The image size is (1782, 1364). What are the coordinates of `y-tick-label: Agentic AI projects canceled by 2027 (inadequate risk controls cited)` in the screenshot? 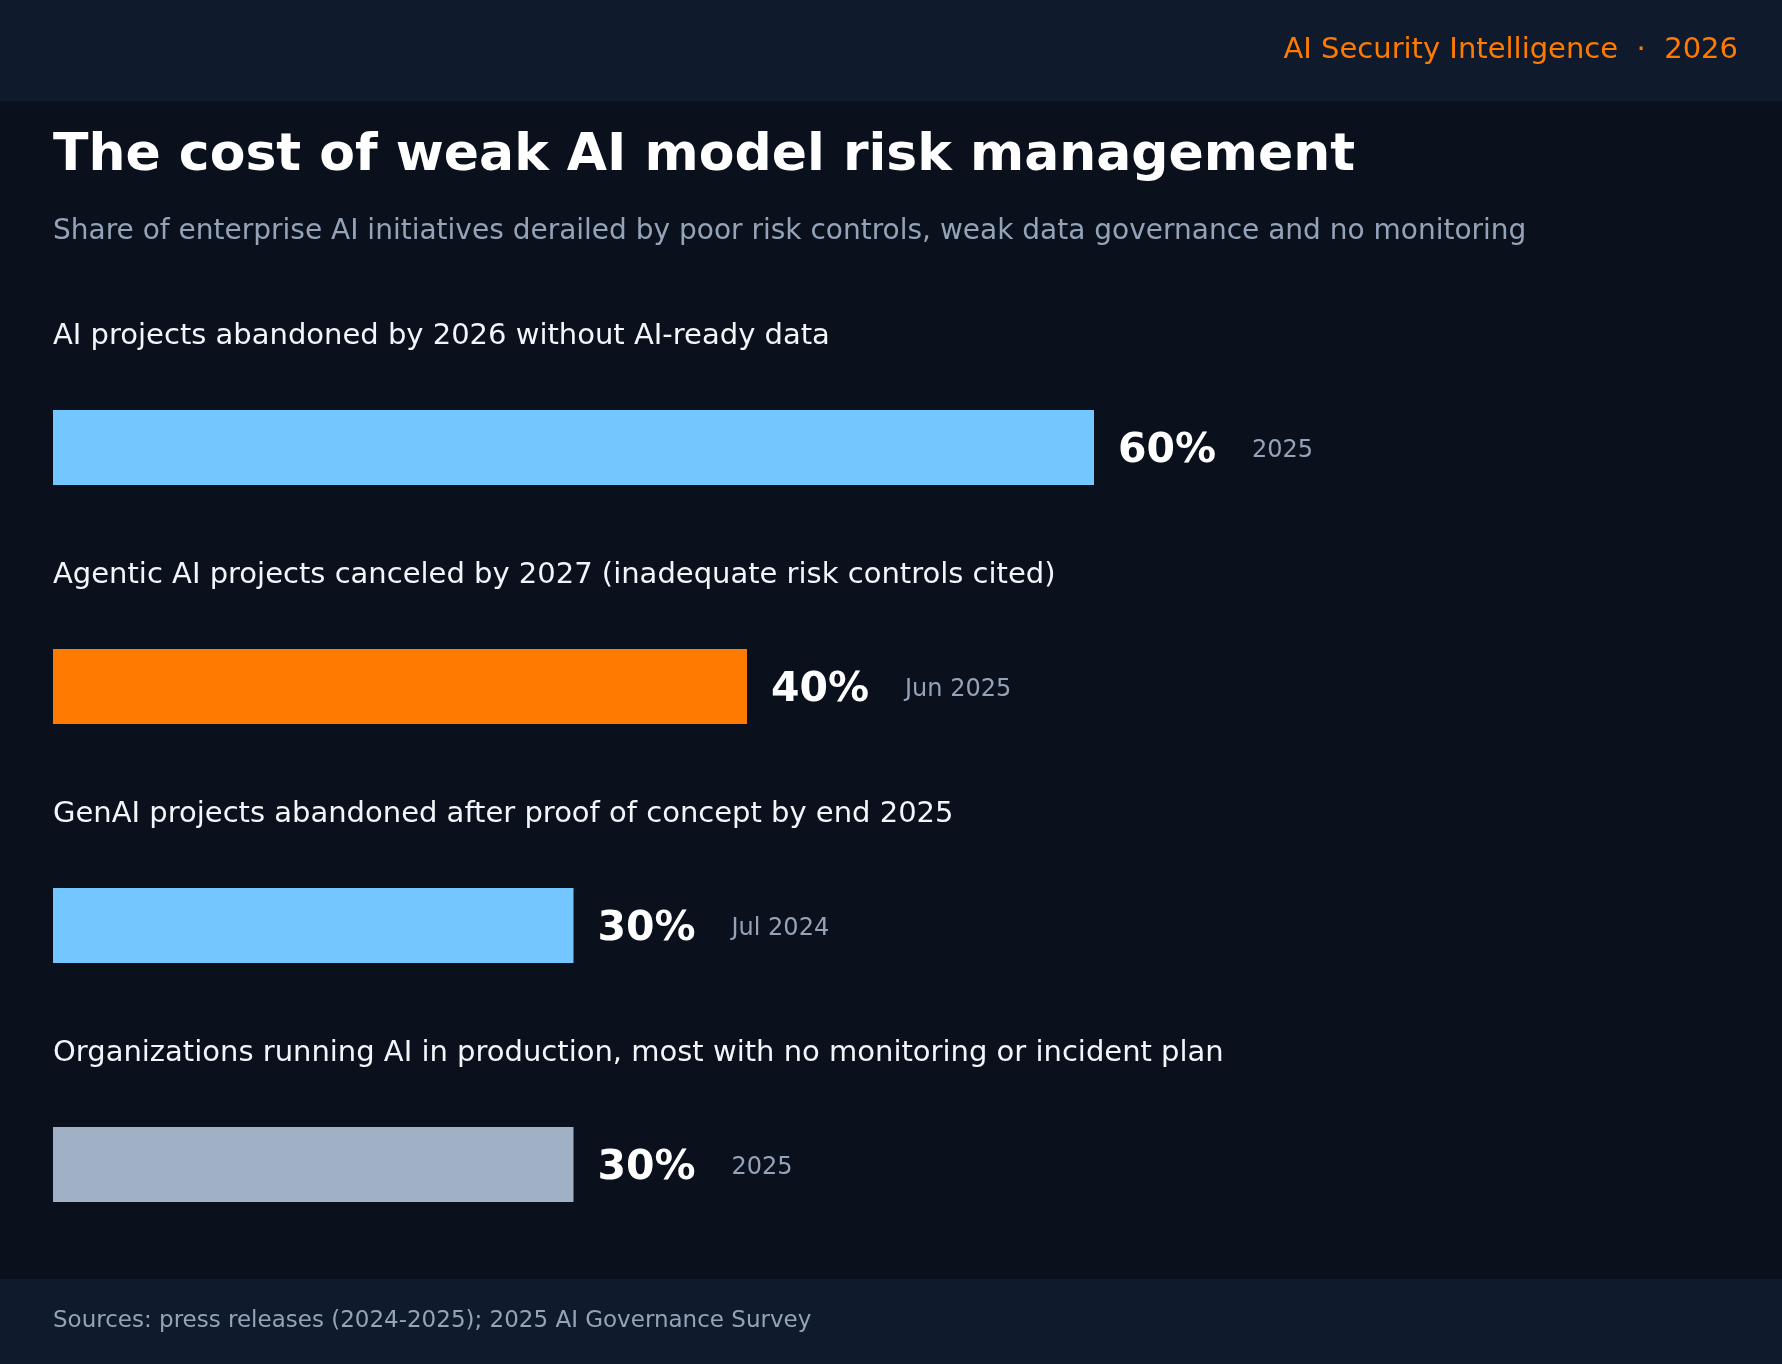 It's located at (554, 573).